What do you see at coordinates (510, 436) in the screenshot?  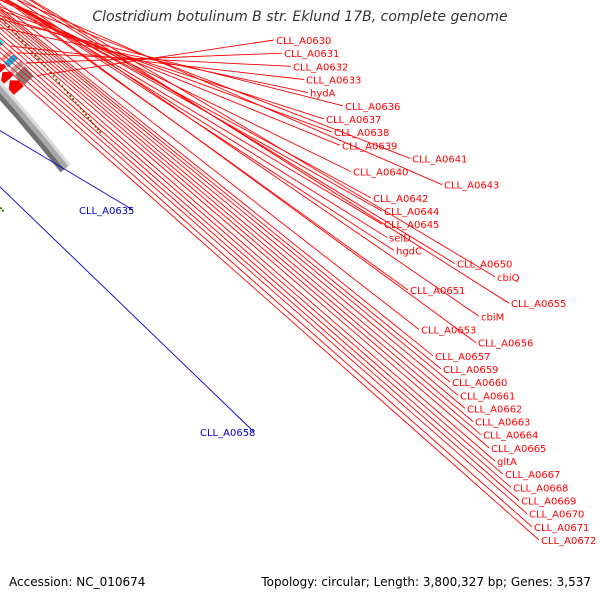 I see `forward-gene-label: CLL_A0664` at bounding box center [510, 436].